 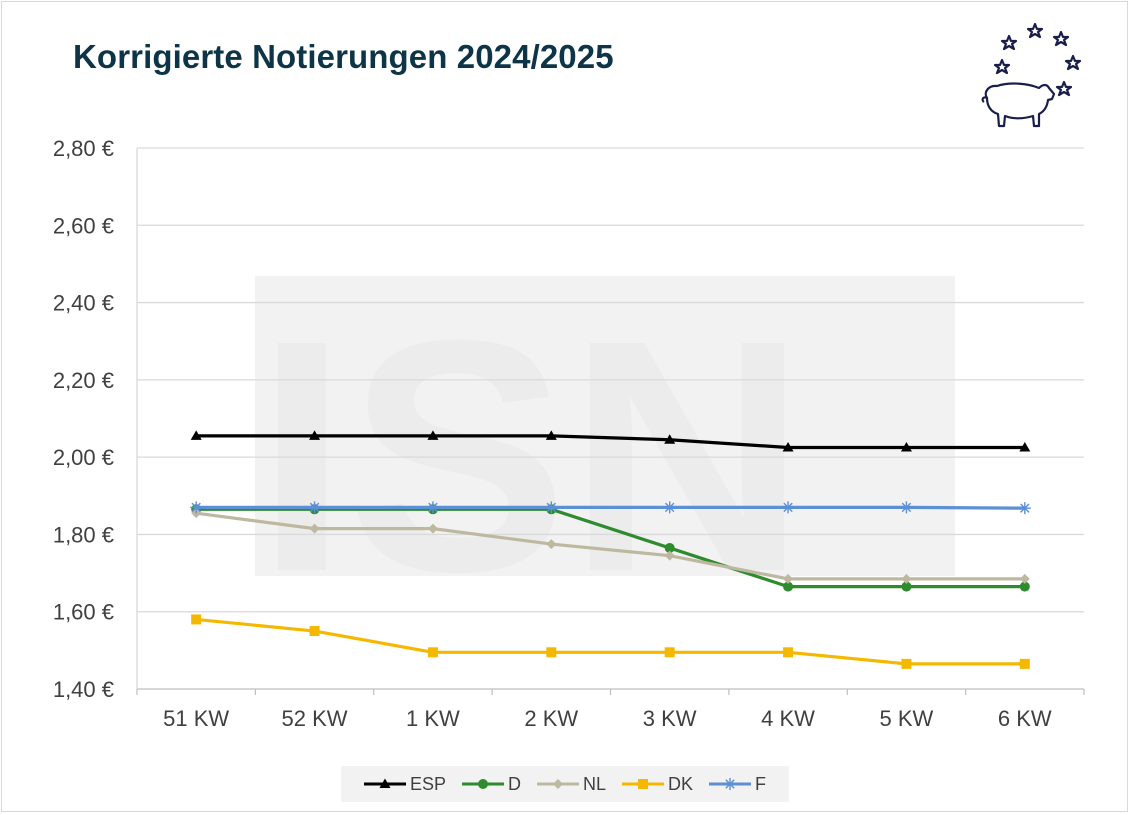 I want to click on legend-item-esp: ESP, so click(x=404, y=784).